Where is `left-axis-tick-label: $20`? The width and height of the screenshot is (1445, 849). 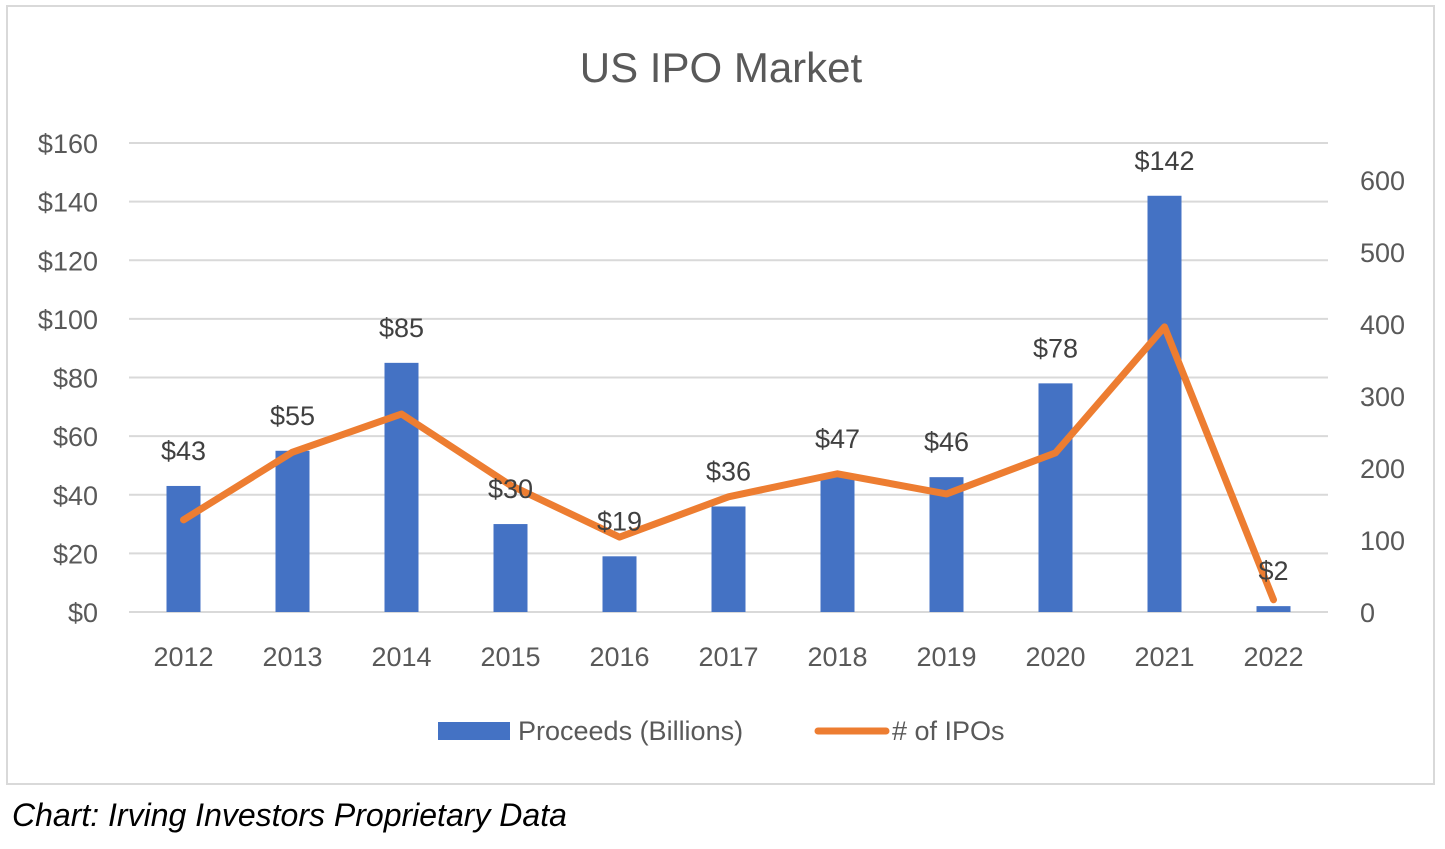
left-axis-tick-label: $20 is located at coordinates (75, 554).